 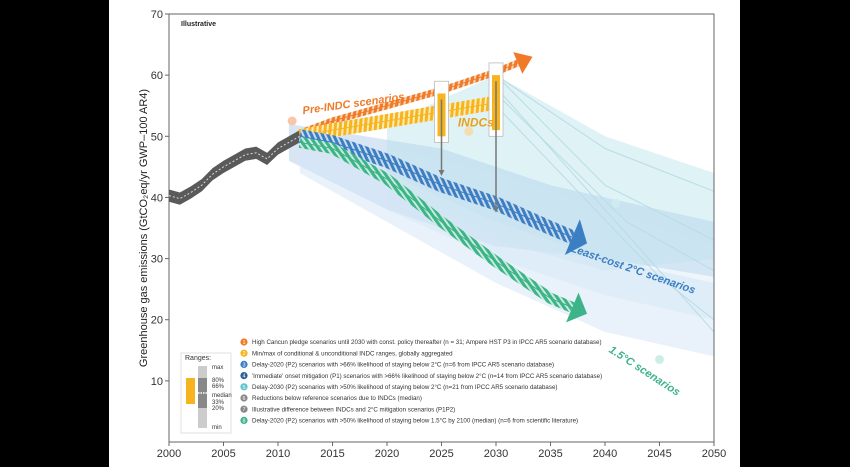 I want to click on x-tick-label: 2010, so click(x=278, y=454).